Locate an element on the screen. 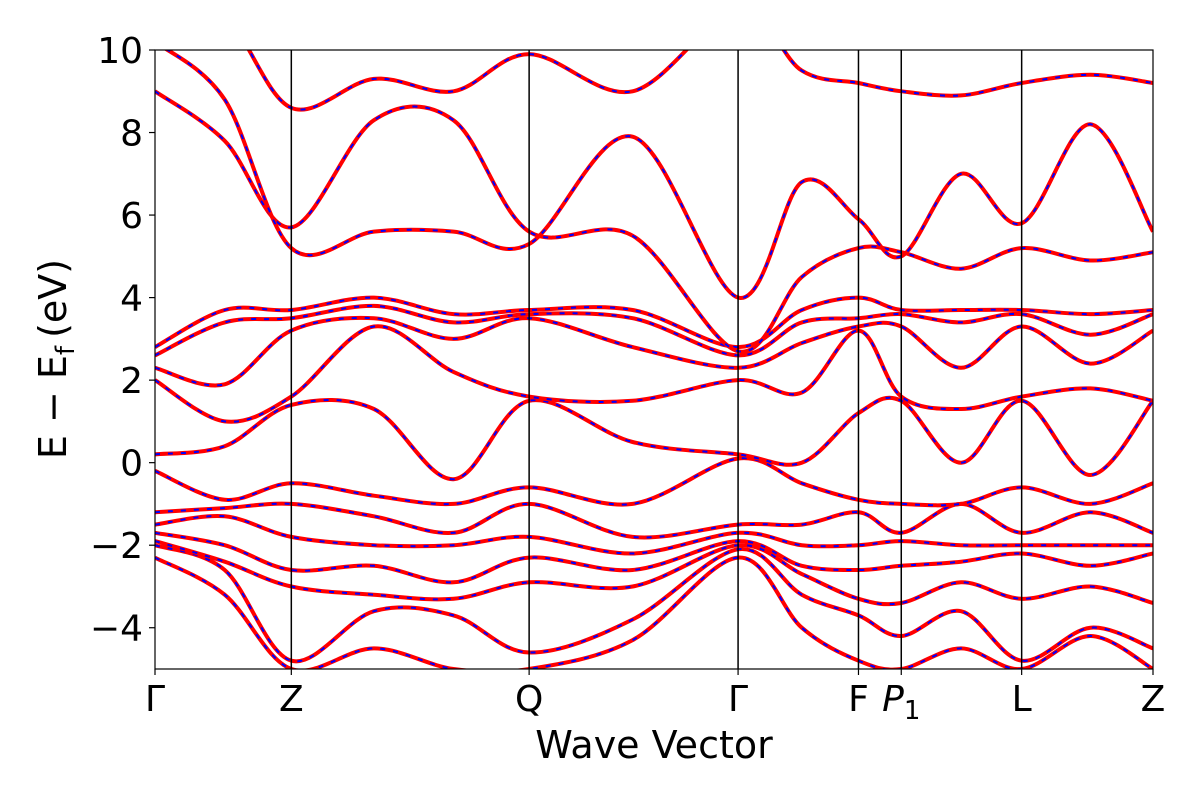 This screenshot has height=800, width=1200. y-tick-label: −4 is located at coordinates (116, 629).